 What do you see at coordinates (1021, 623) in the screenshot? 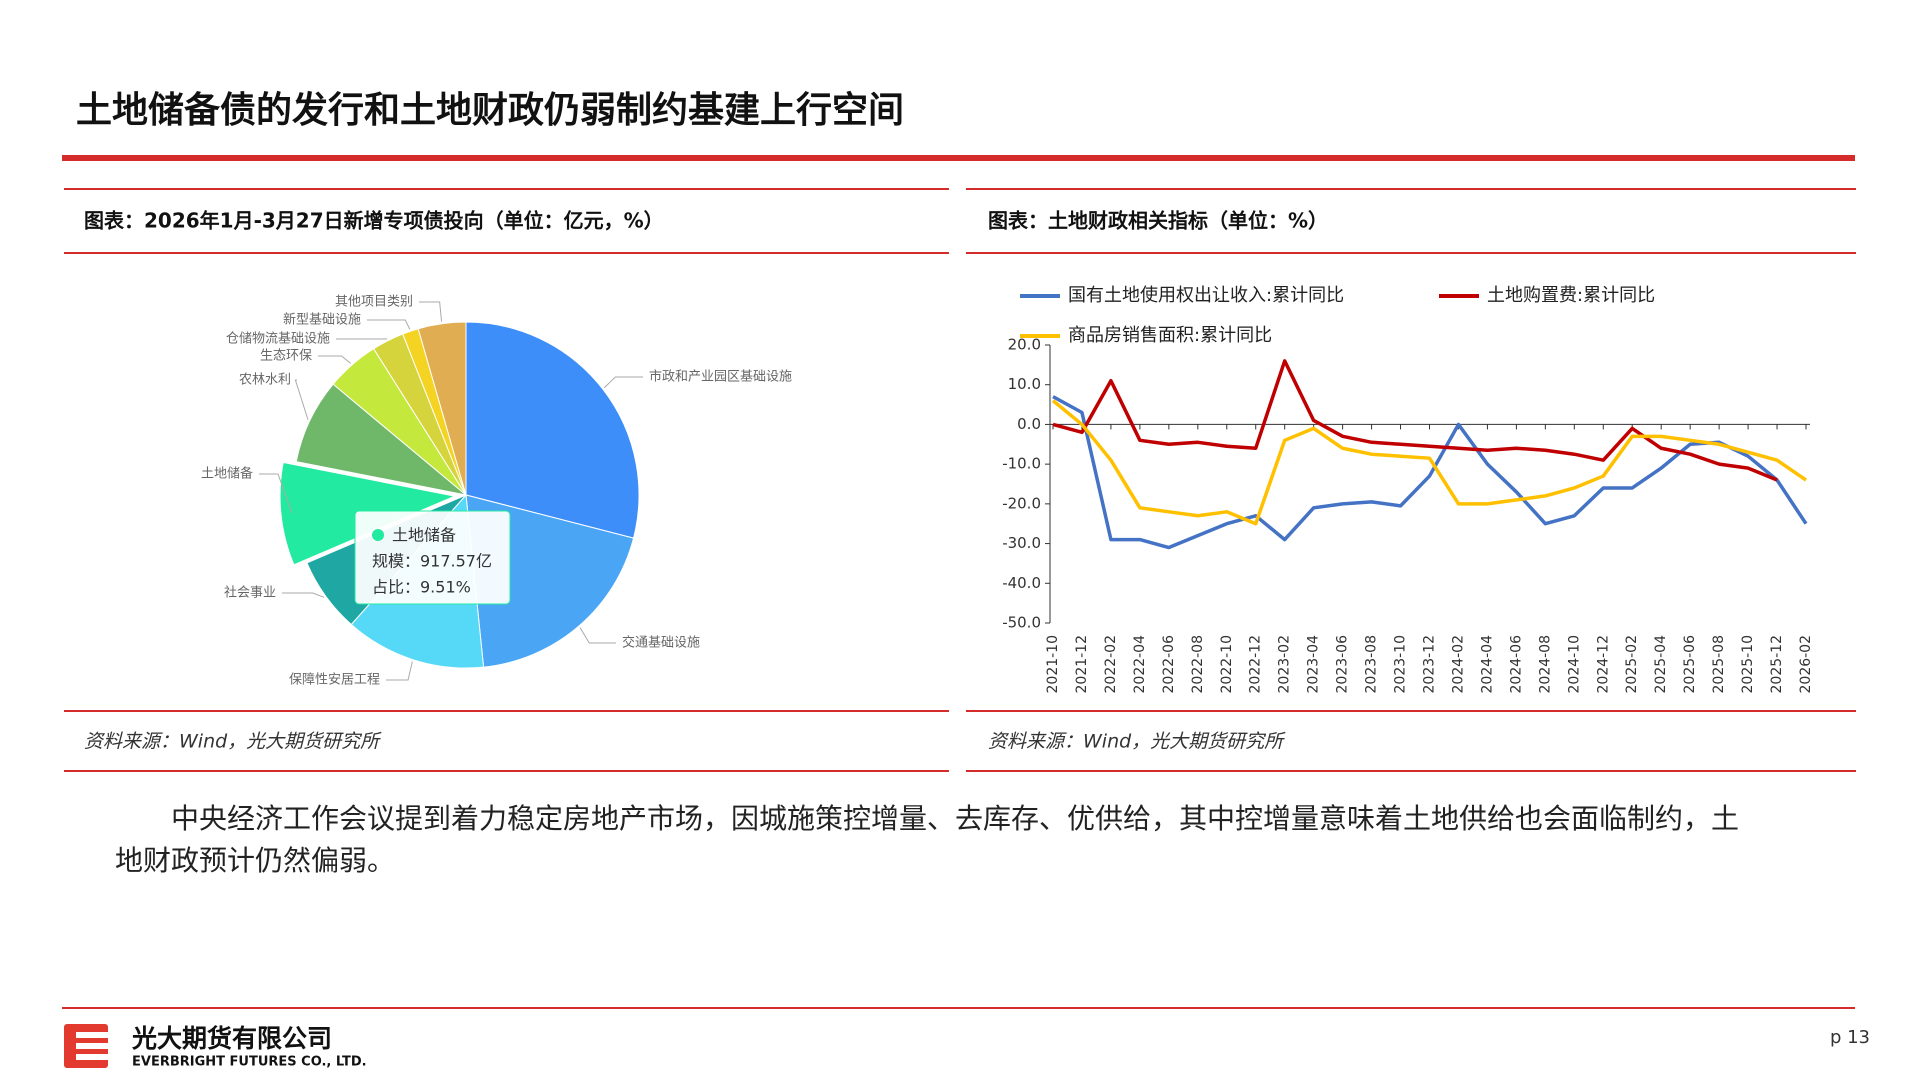
I see `y-tick-label: -50.0` at bounding box center [1021, 623].